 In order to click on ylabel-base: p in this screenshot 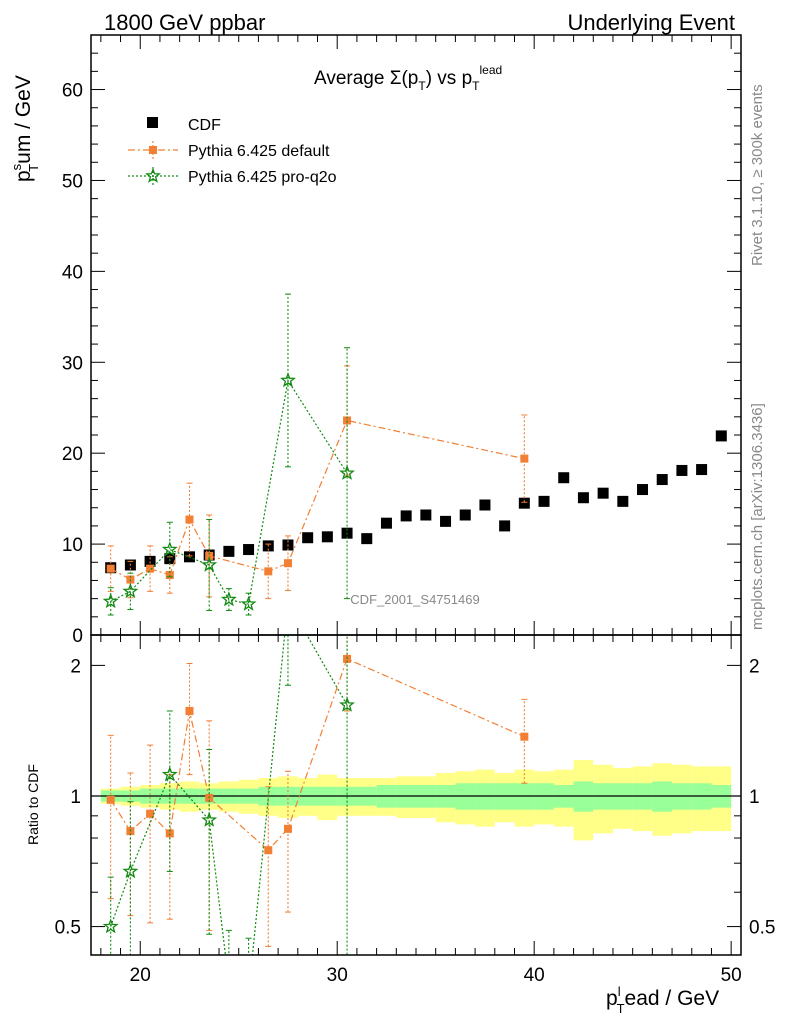, I will do `click(23, 176)`.